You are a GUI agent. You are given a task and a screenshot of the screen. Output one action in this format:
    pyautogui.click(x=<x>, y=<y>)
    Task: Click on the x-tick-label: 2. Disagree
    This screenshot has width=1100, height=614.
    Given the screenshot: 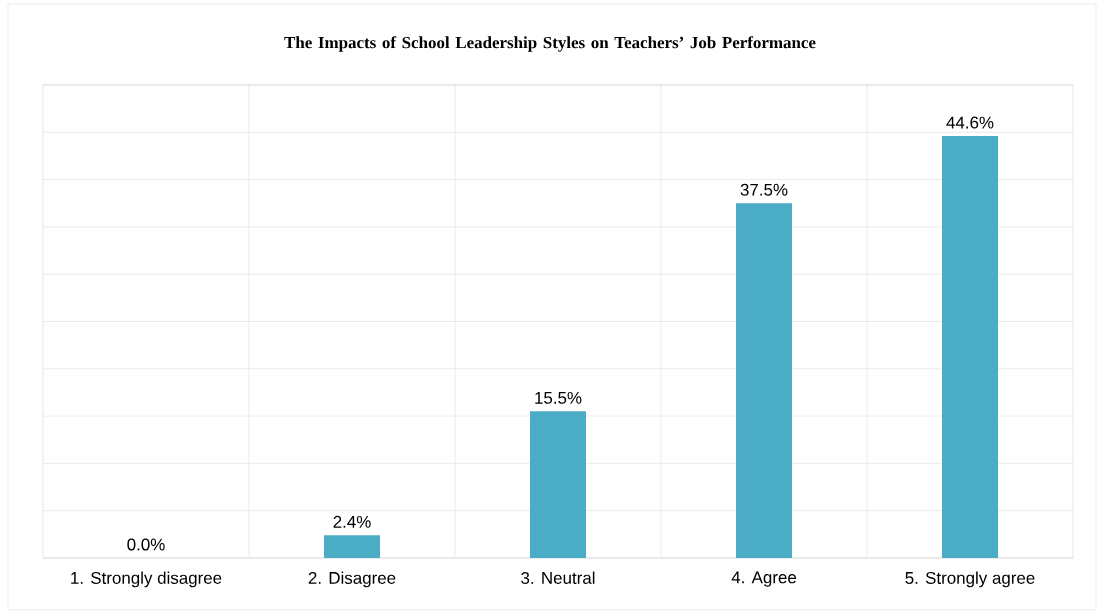 What is the action you would take?
    pyautogui.click(x=352, y=579)
    